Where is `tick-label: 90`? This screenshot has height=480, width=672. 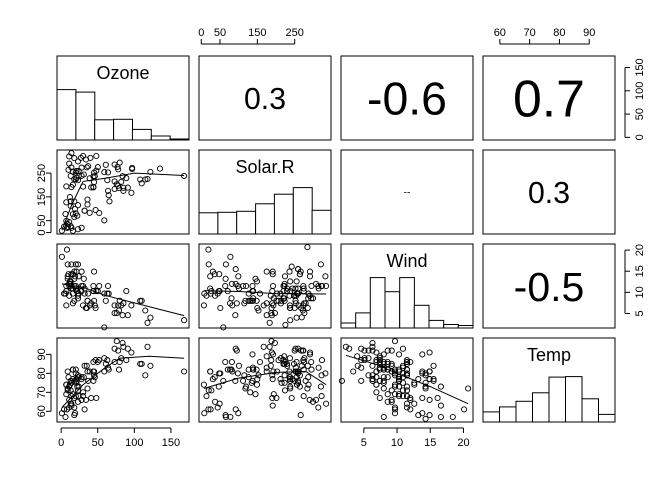 tick-label: 90 is located at coordinates (589, 33).